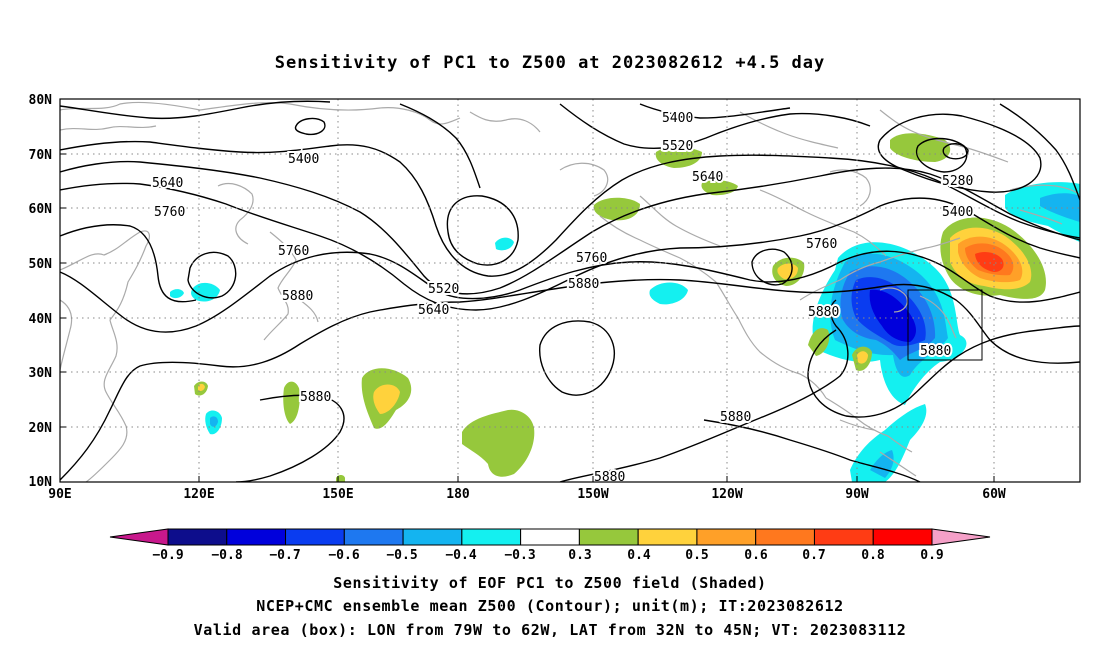 The height and width of the screenshot is (650, 1100). Describe the element at coordinates (401, 555) in the screenshot. I see `colorbar-label: −0.5` at that location.